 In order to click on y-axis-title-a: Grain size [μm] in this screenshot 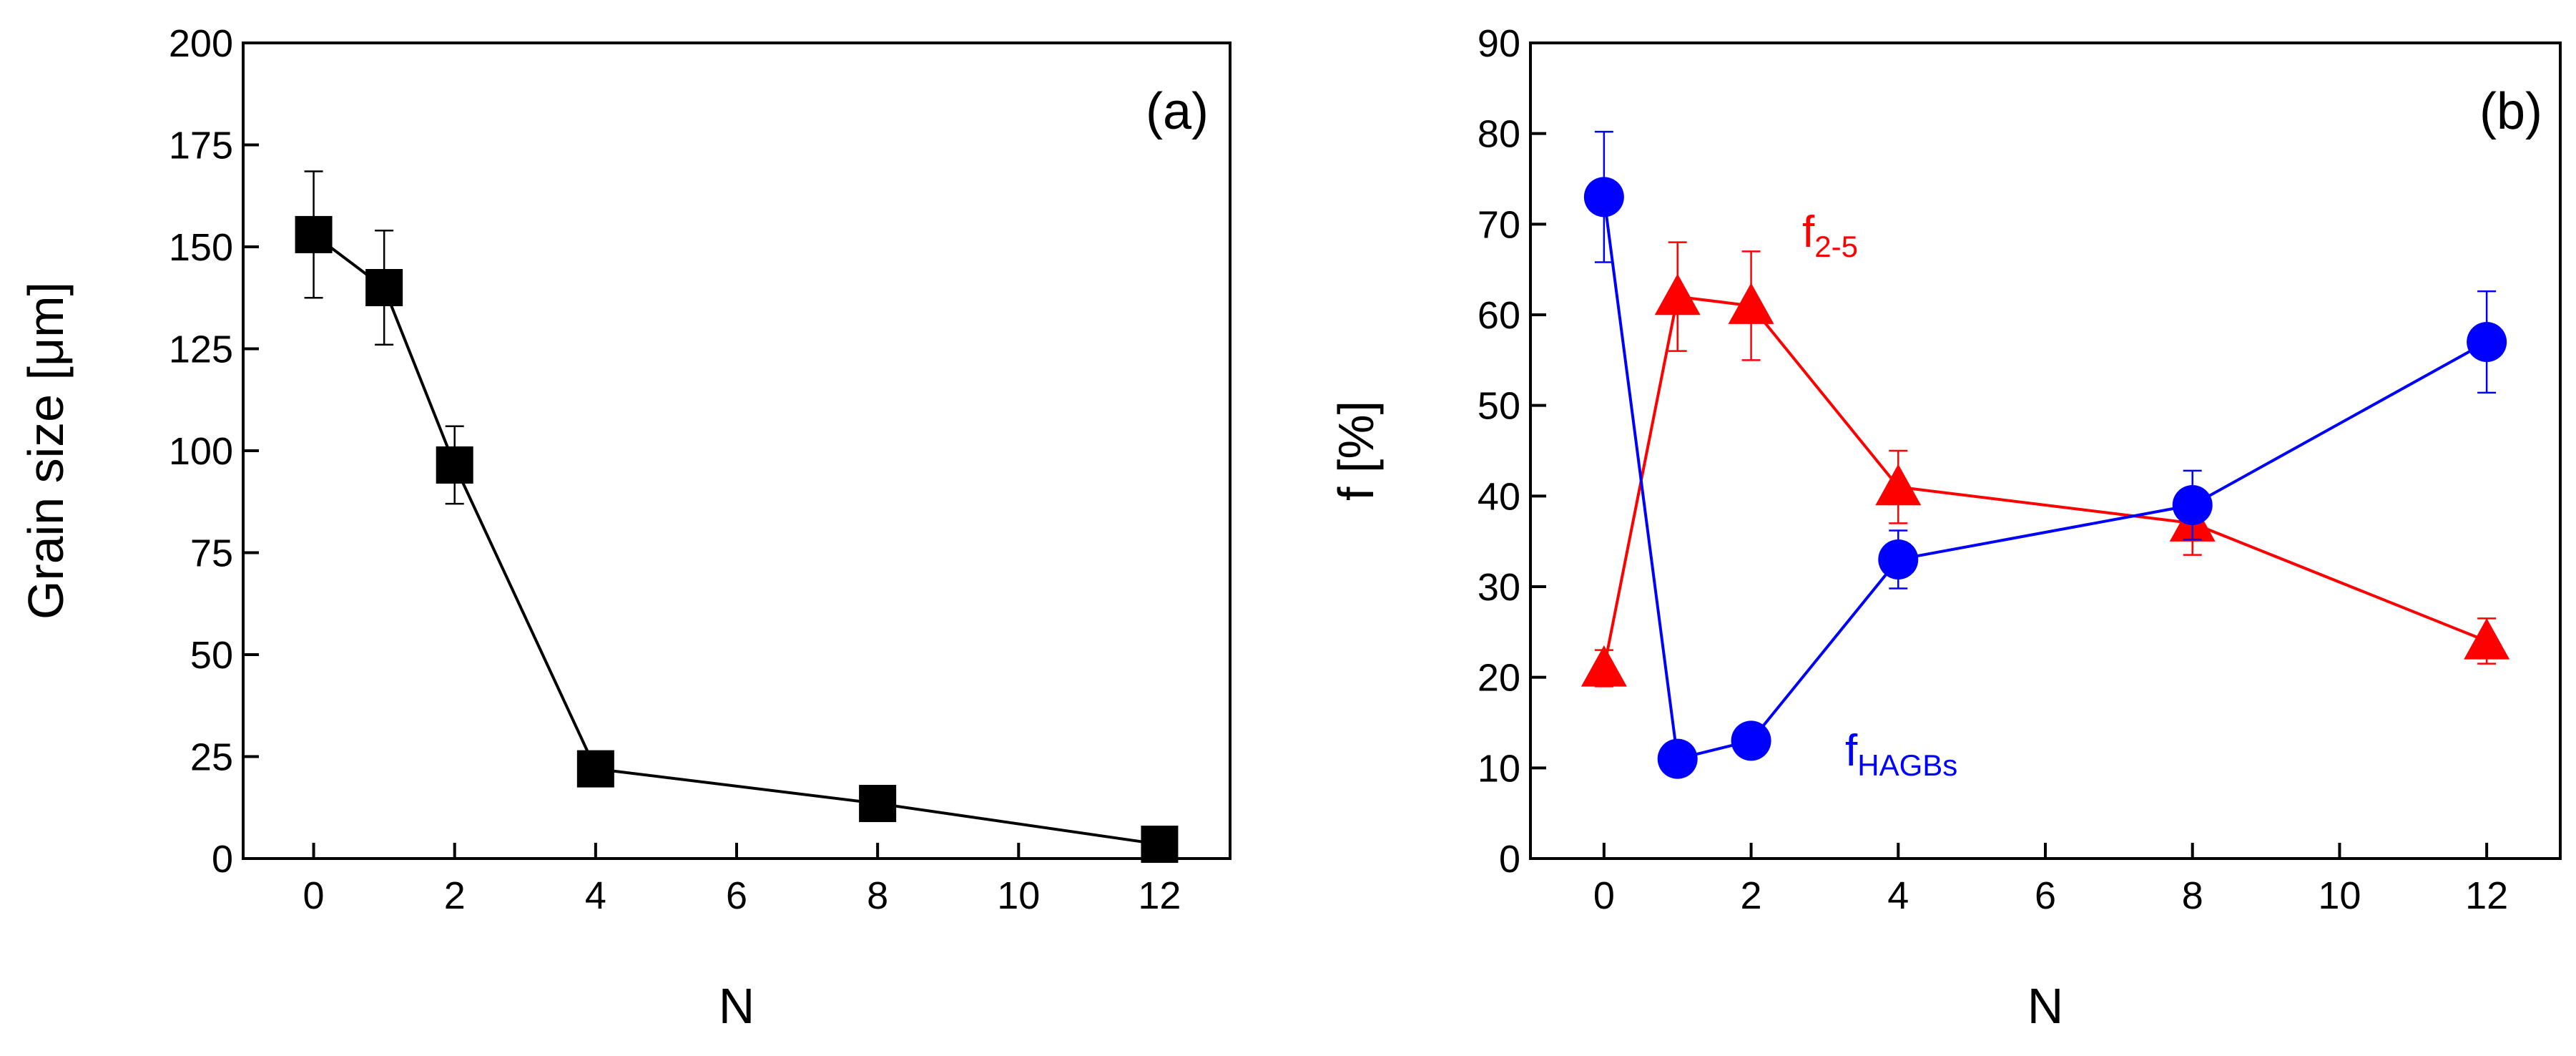, I will do `click(46, 451)`.